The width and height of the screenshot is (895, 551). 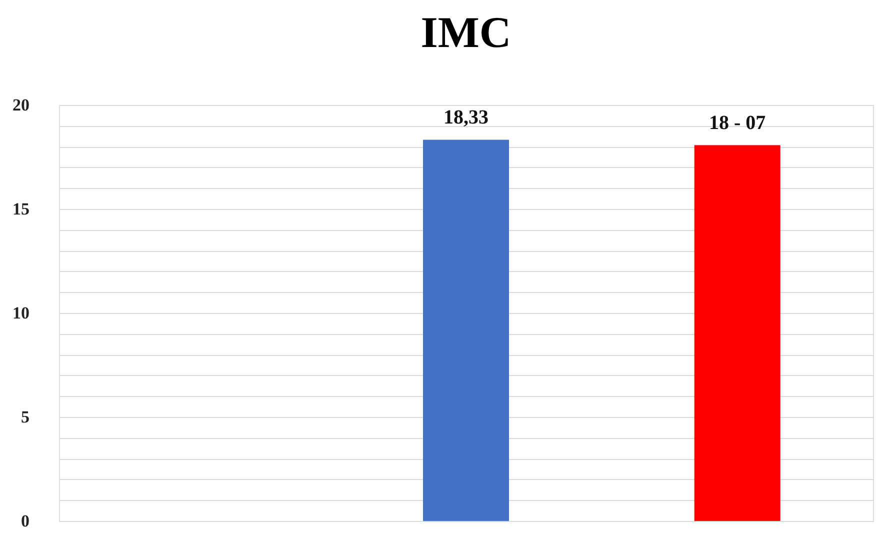 I want to click on y-tick-label: 20, so click(x=21, y=105).